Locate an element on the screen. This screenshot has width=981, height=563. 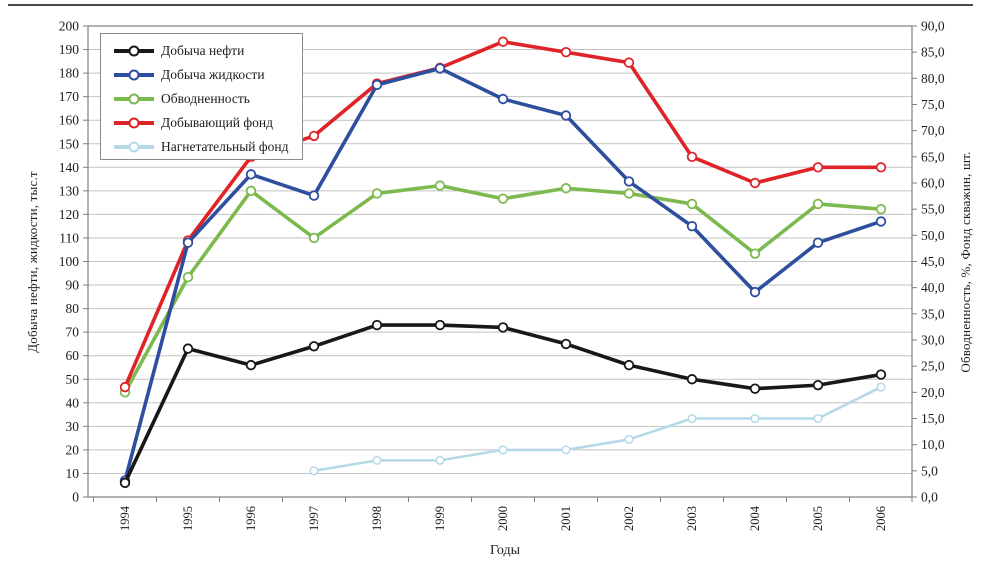
x-axis-title: Годы is located at coordinates (505, 550).